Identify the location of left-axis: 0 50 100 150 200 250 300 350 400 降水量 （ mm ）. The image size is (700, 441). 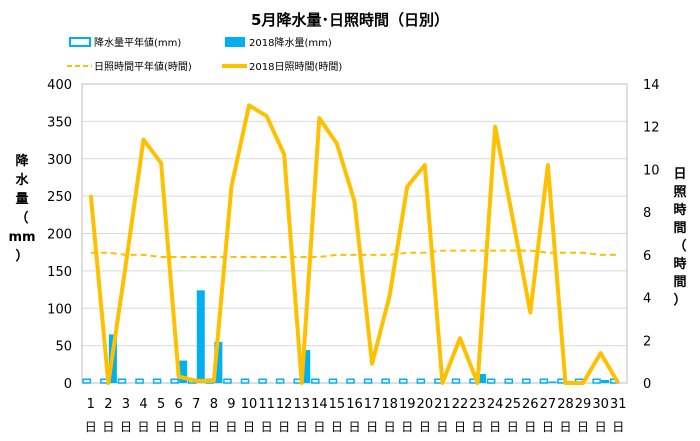
(40, 235).